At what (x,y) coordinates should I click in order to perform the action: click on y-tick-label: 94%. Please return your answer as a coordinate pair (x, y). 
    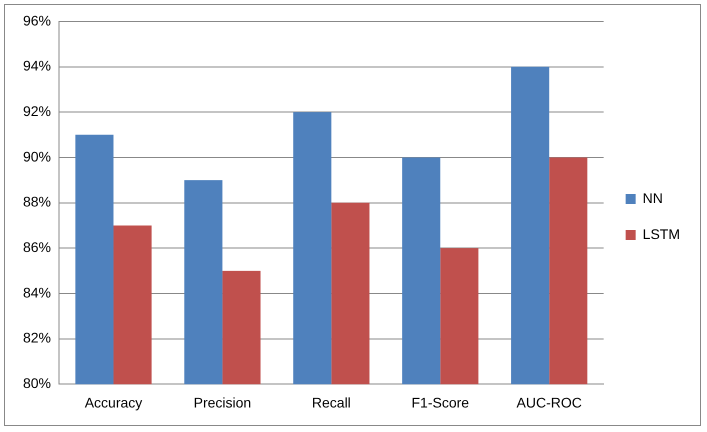
    Looking at the image, I should click on (37, 66).